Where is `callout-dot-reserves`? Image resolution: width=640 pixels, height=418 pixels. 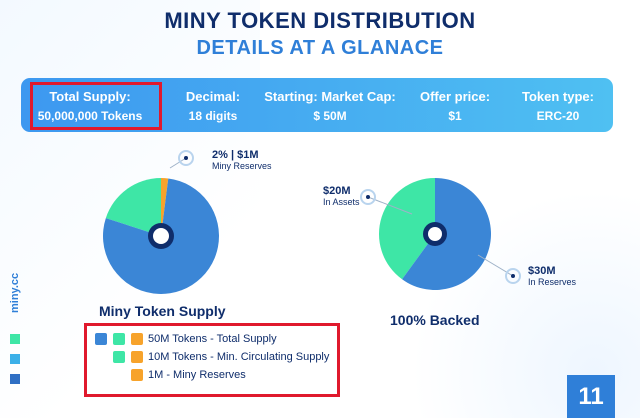
callout-dot-reserves is located at coordinates (186, 158).